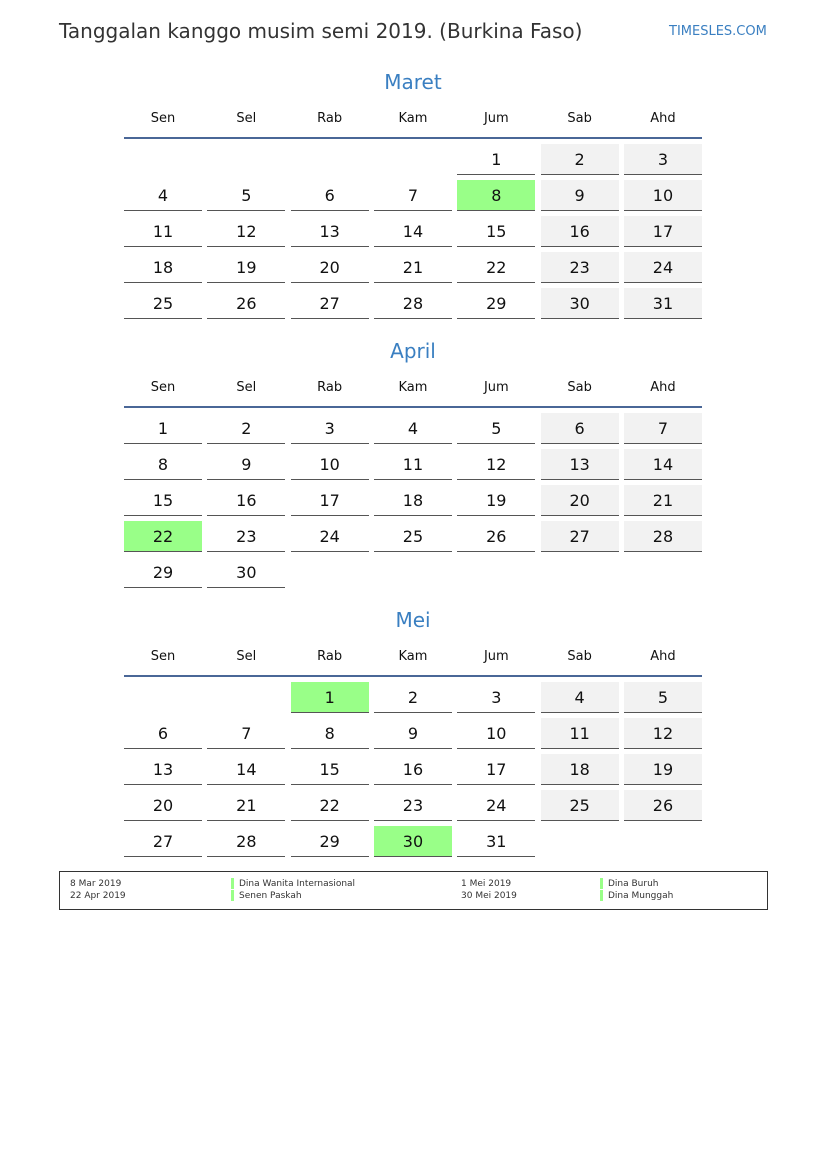 Image resolution: width=827 pixels, height=1169 pixels. Describe the element at coordinates (232, 883) in the screenshot. I see `legend-color-marker` at that location.